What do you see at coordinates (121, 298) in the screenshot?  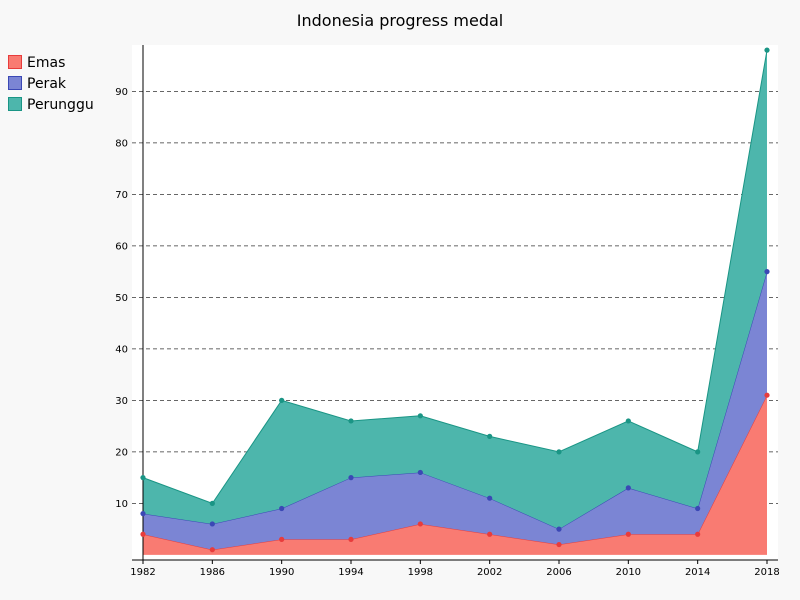 I see `y-tick-label: 50` at bounding box center [121, 298].